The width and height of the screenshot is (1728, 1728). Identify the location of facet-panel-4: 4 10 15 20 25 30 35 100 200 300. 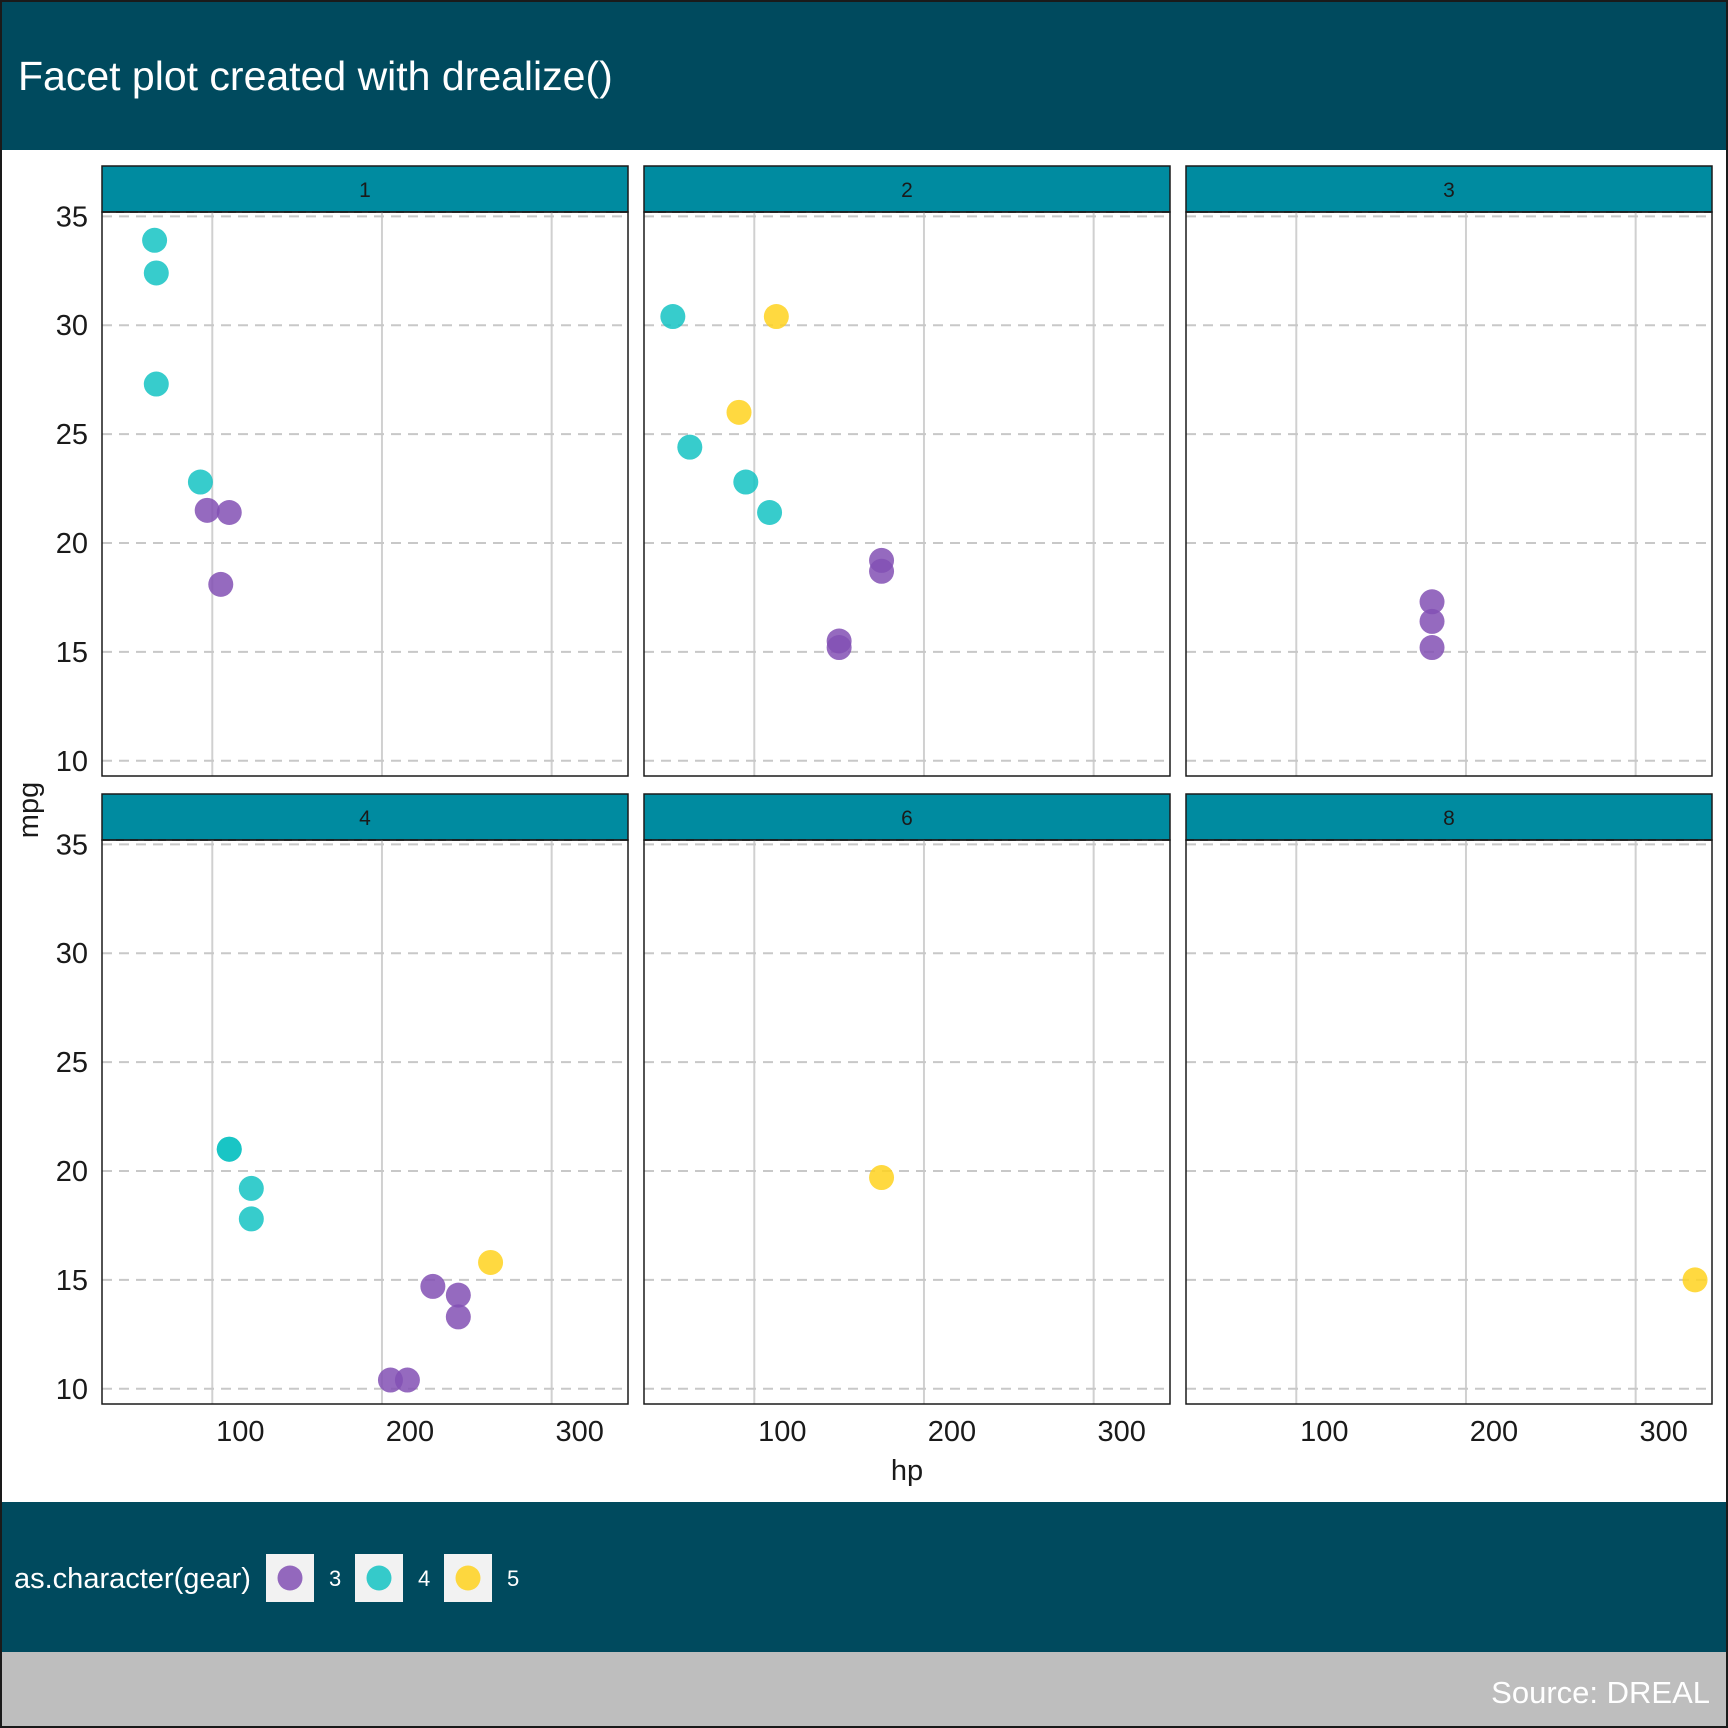
(342, 1120).